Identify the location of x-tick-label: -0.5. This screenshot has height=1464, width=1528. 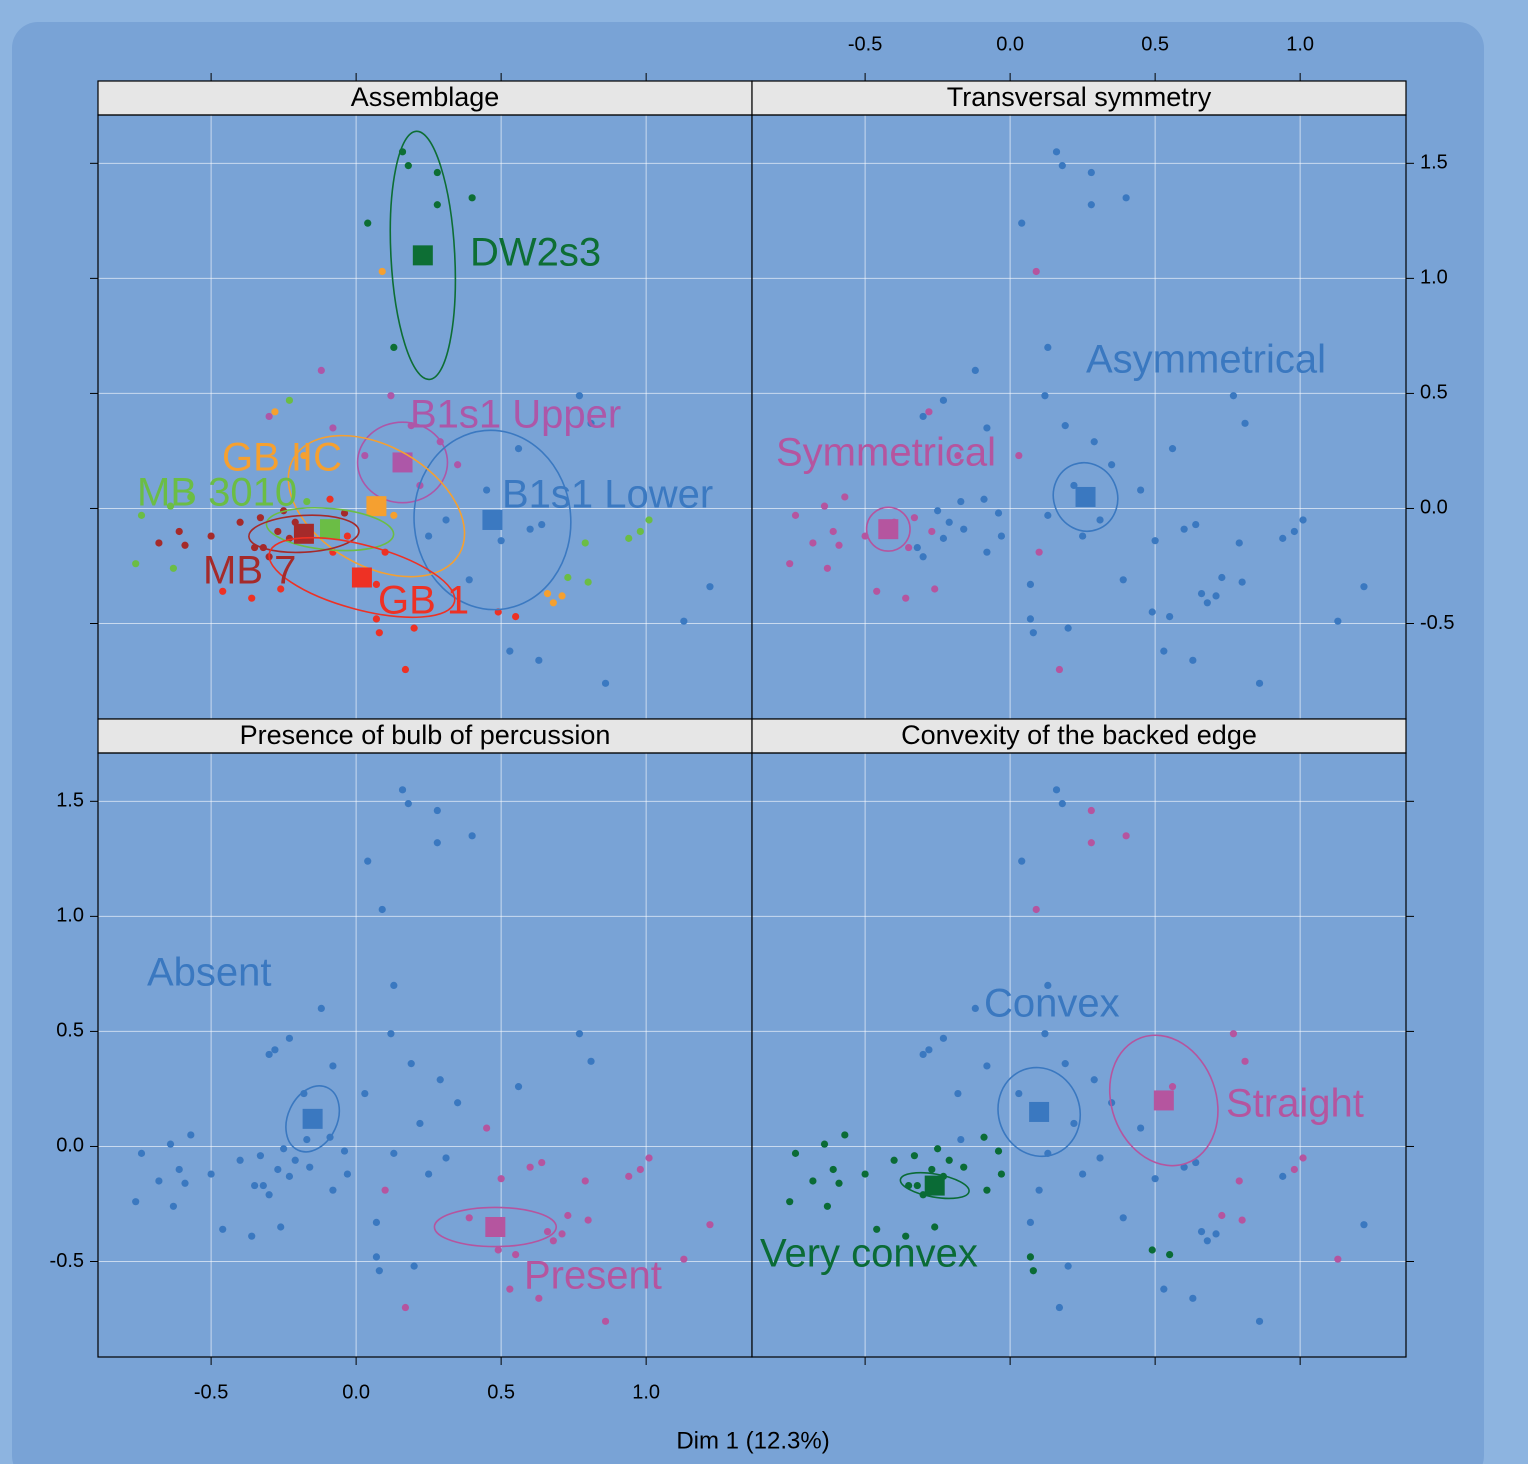
(865, 44).